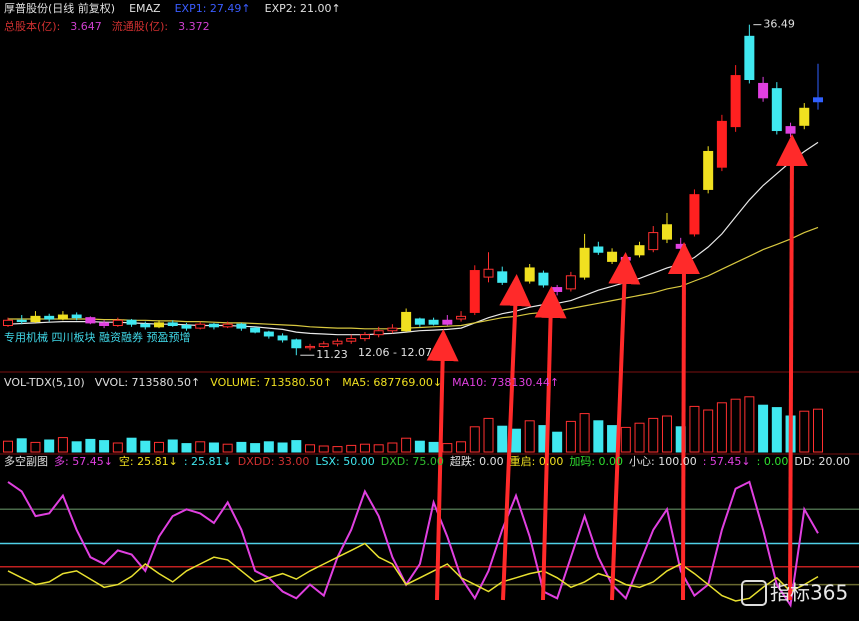  What do you see at coordinates (271, 382) in the screenshot?
I see `legend-text: VOLUME: 713580.50↑` at bounding box center [271, 382].